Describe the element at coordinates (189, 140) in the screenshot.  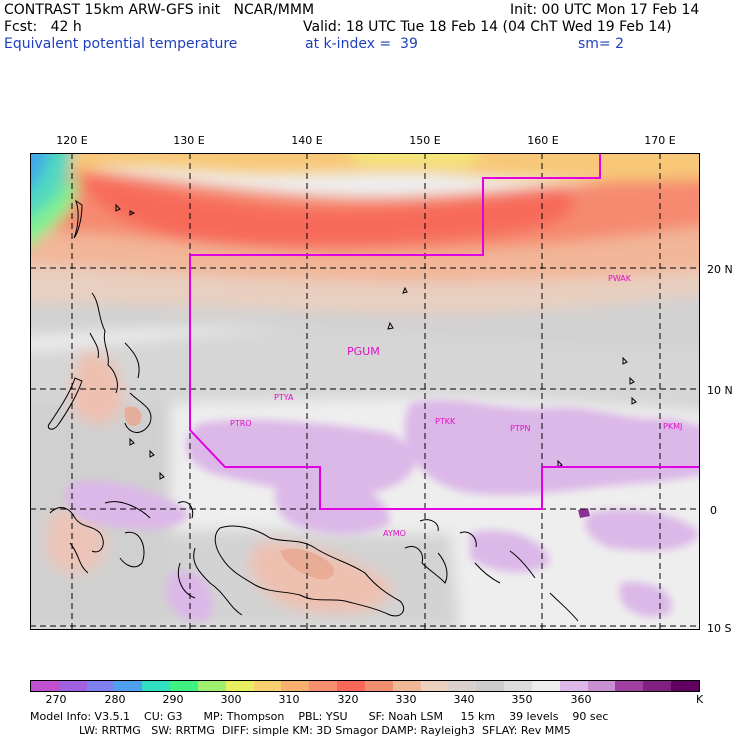
I see `lon-label: 130 E` at that location.